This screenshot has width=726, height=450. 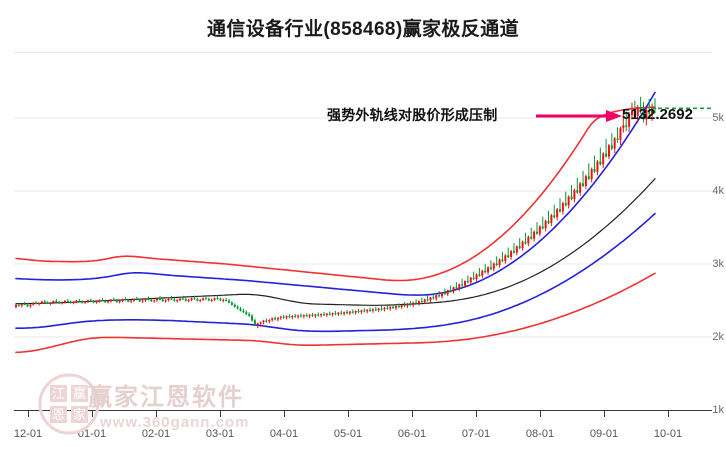 I want to click on y-axis-tick-label: 2k, so click(x=718, y=337).